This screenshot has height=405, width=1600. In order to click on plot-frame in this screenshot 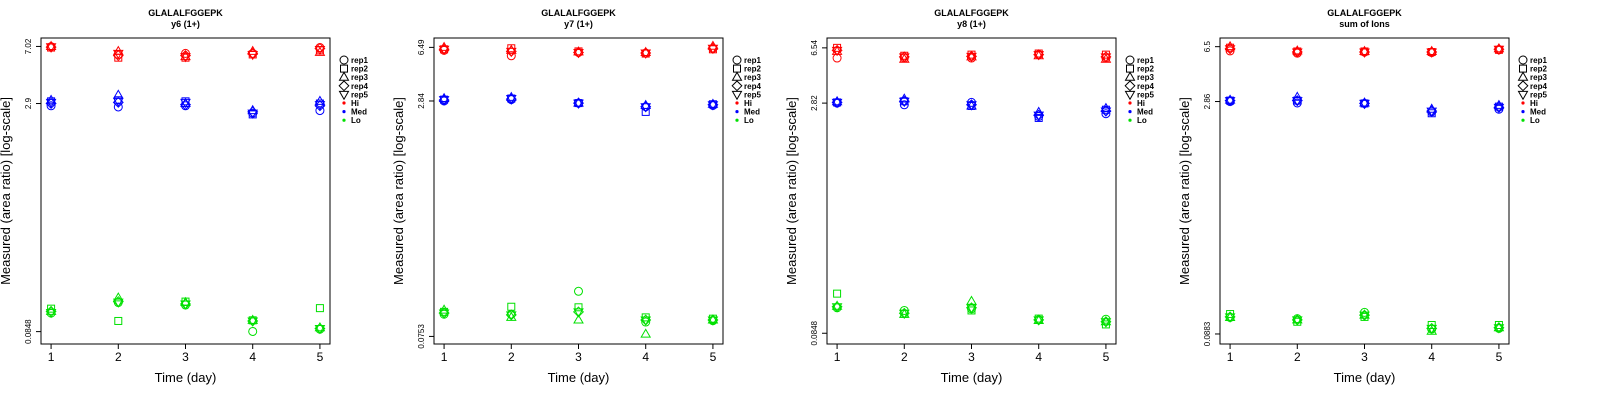, I will do `click(971, 191)`.